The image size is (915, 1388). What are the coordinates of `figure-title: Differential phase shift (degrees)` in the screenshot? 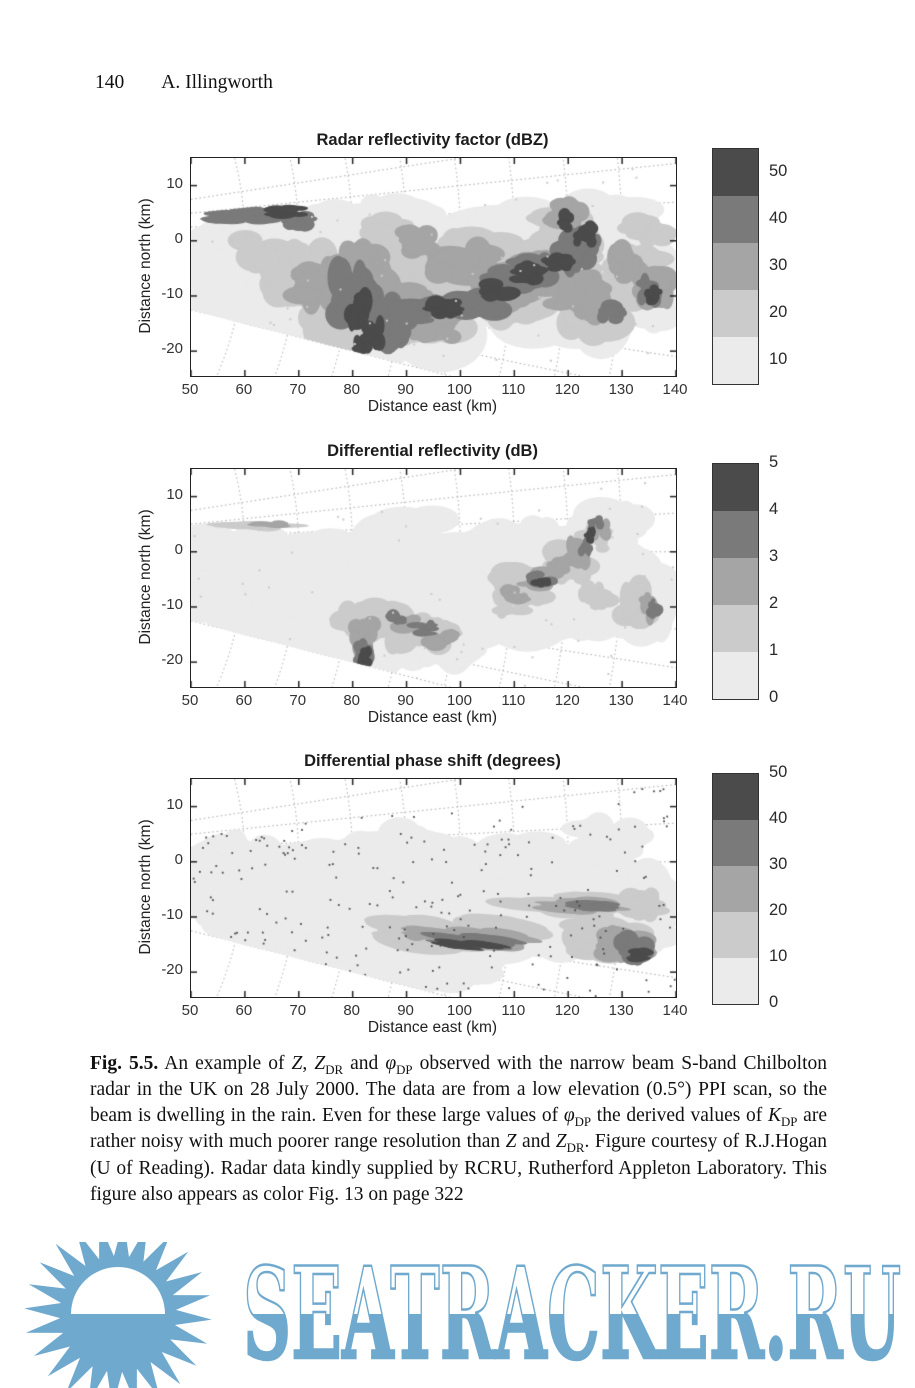 It's located at (432, 761).